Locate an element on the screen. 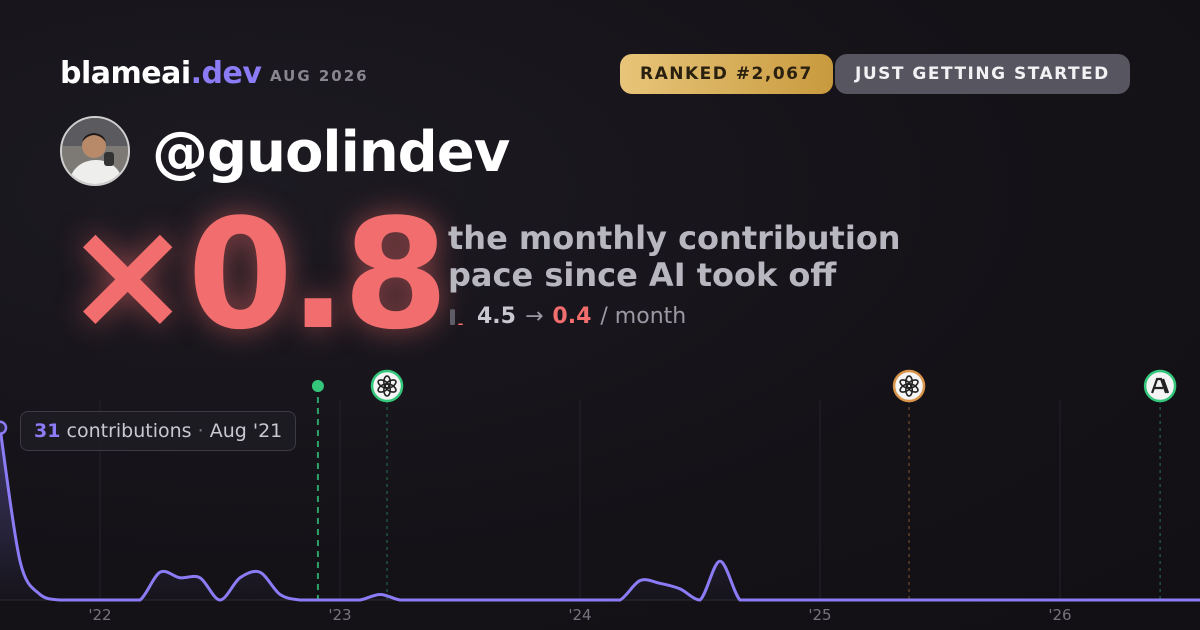 The width and height of the screenshot is (1200, 630). description-line: pace since AI took off is located at coordinates (642, 275).